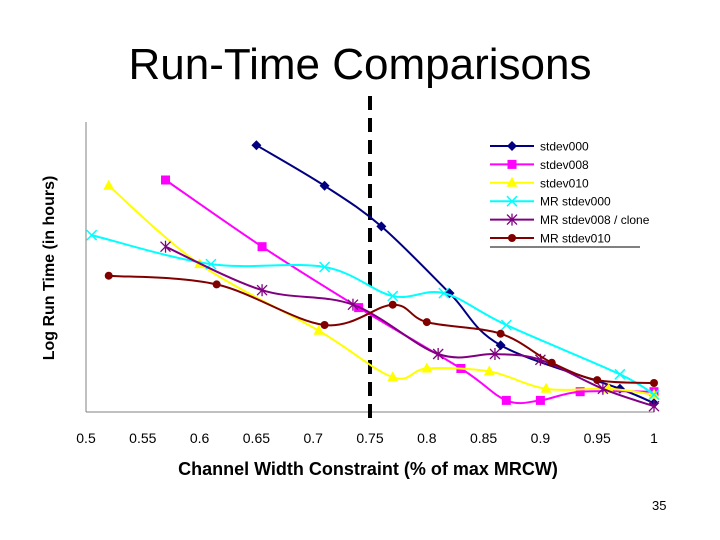  I want to click on x-tick-label: 0.8, so click(427, 438).